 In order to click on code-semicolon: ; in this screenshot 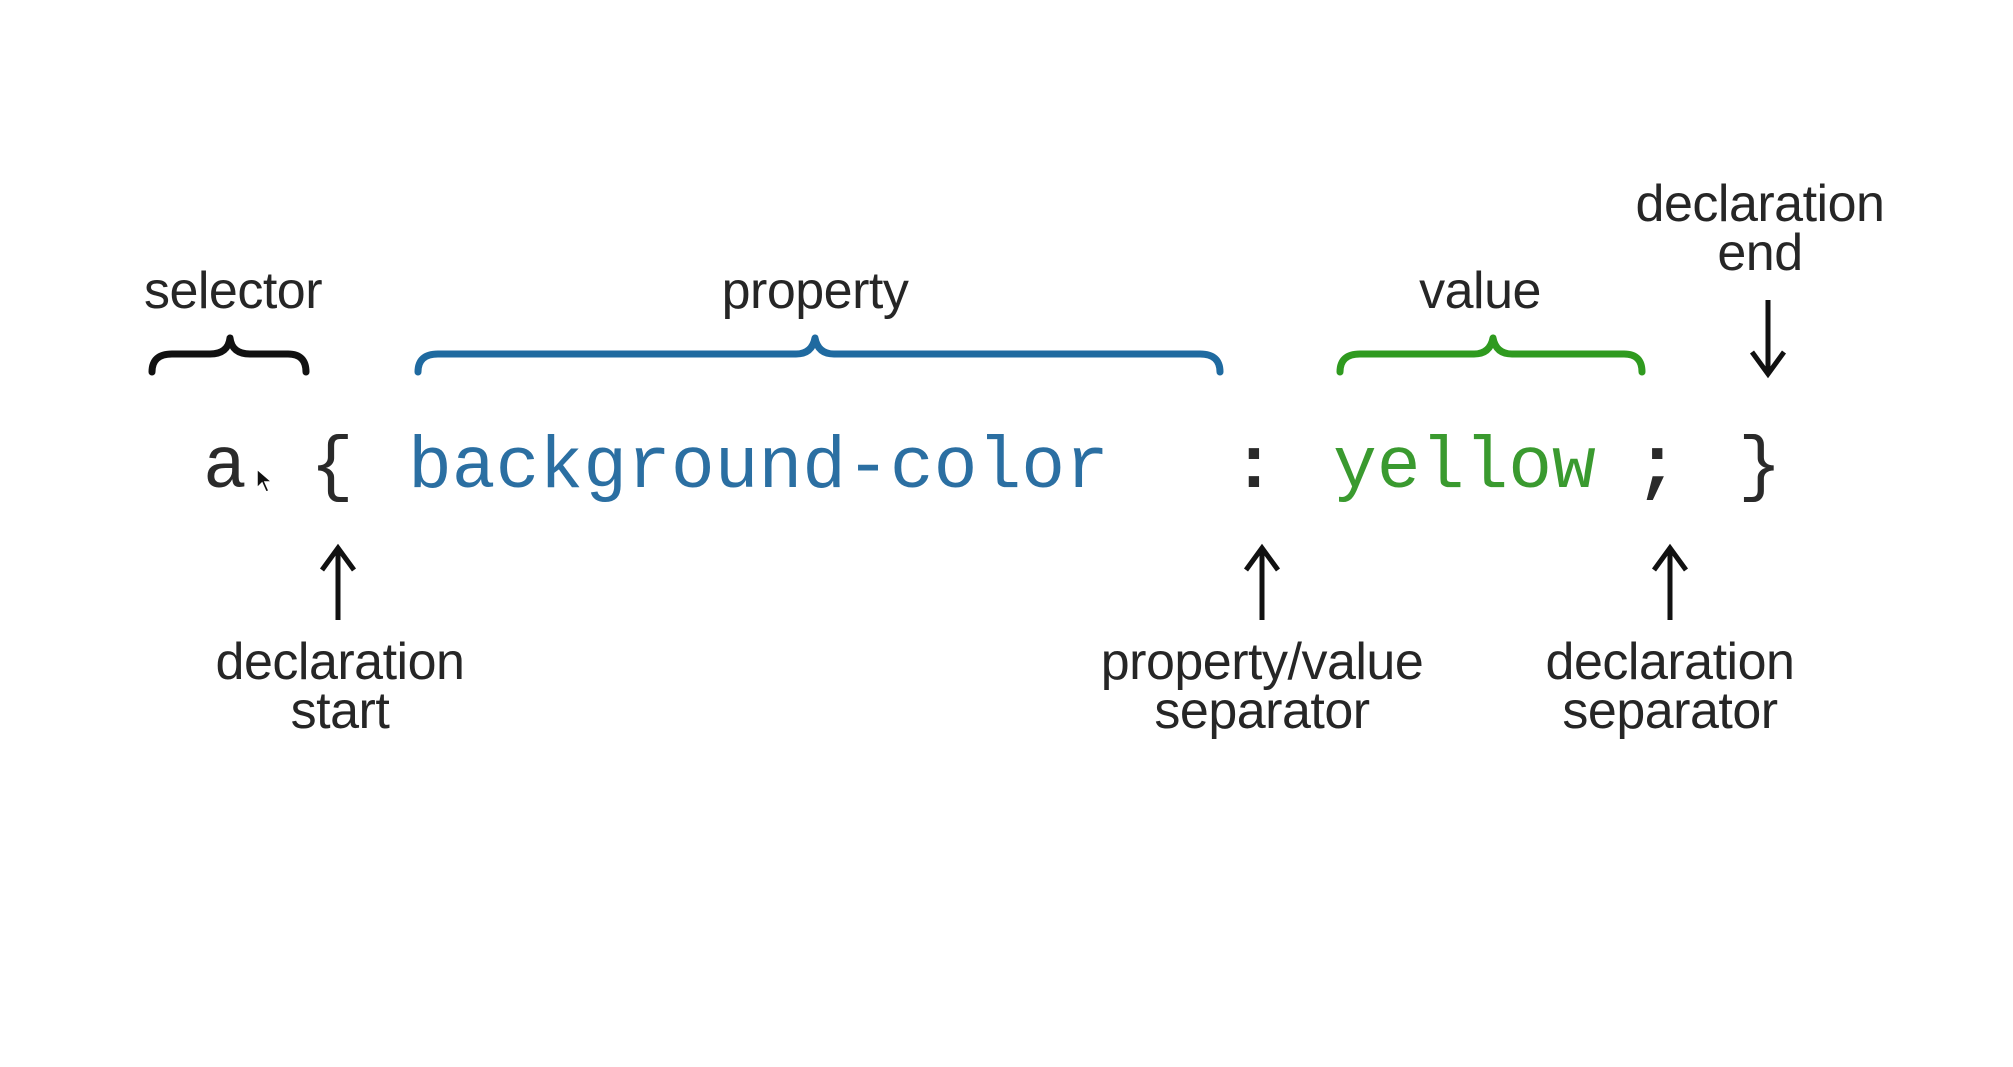, I will do `click(1657, 467)`.